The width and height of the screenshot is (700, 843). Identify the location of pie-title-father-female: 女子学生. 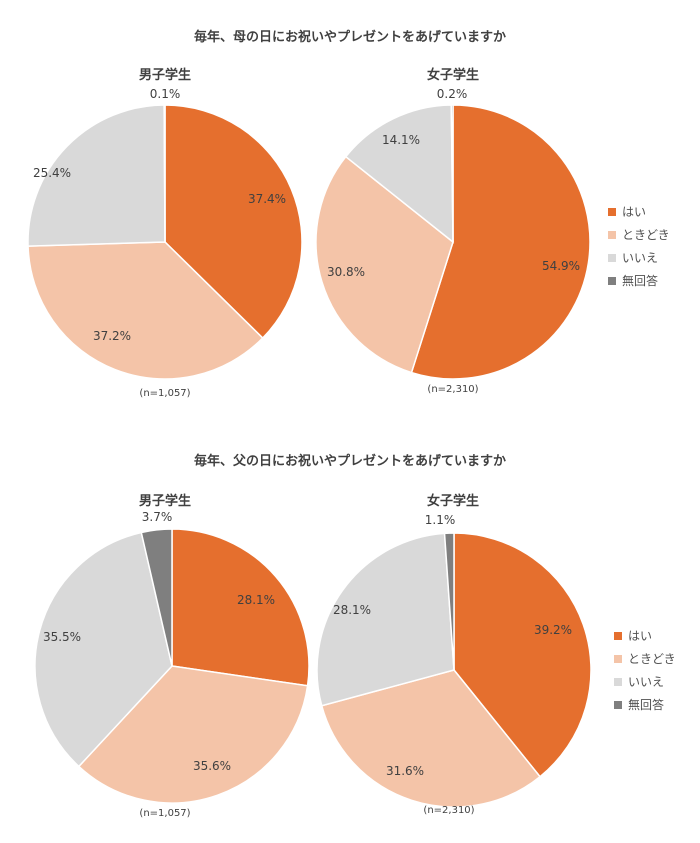
(452, 501).